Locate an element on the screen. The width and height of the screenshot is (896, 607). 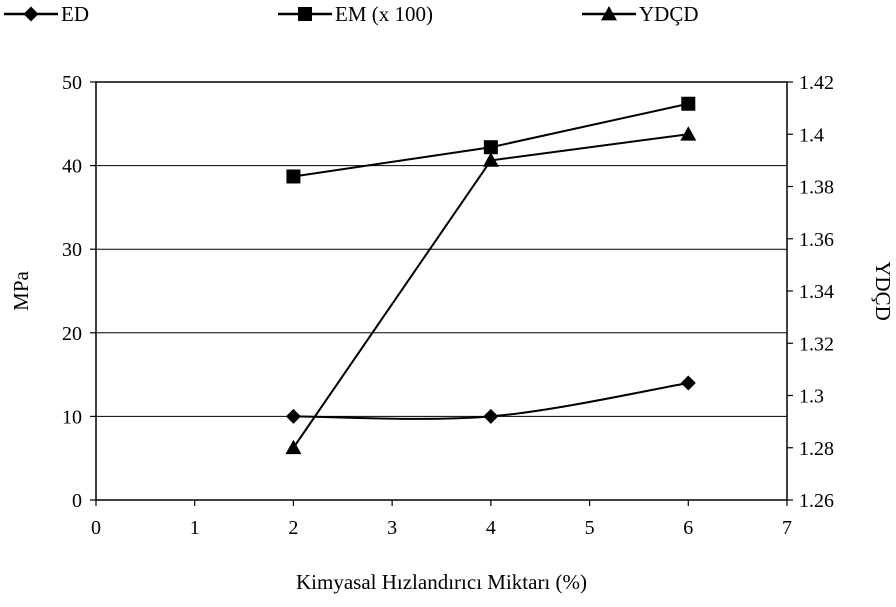
x-tick-label: 4 is located at coordinates (491, 528).